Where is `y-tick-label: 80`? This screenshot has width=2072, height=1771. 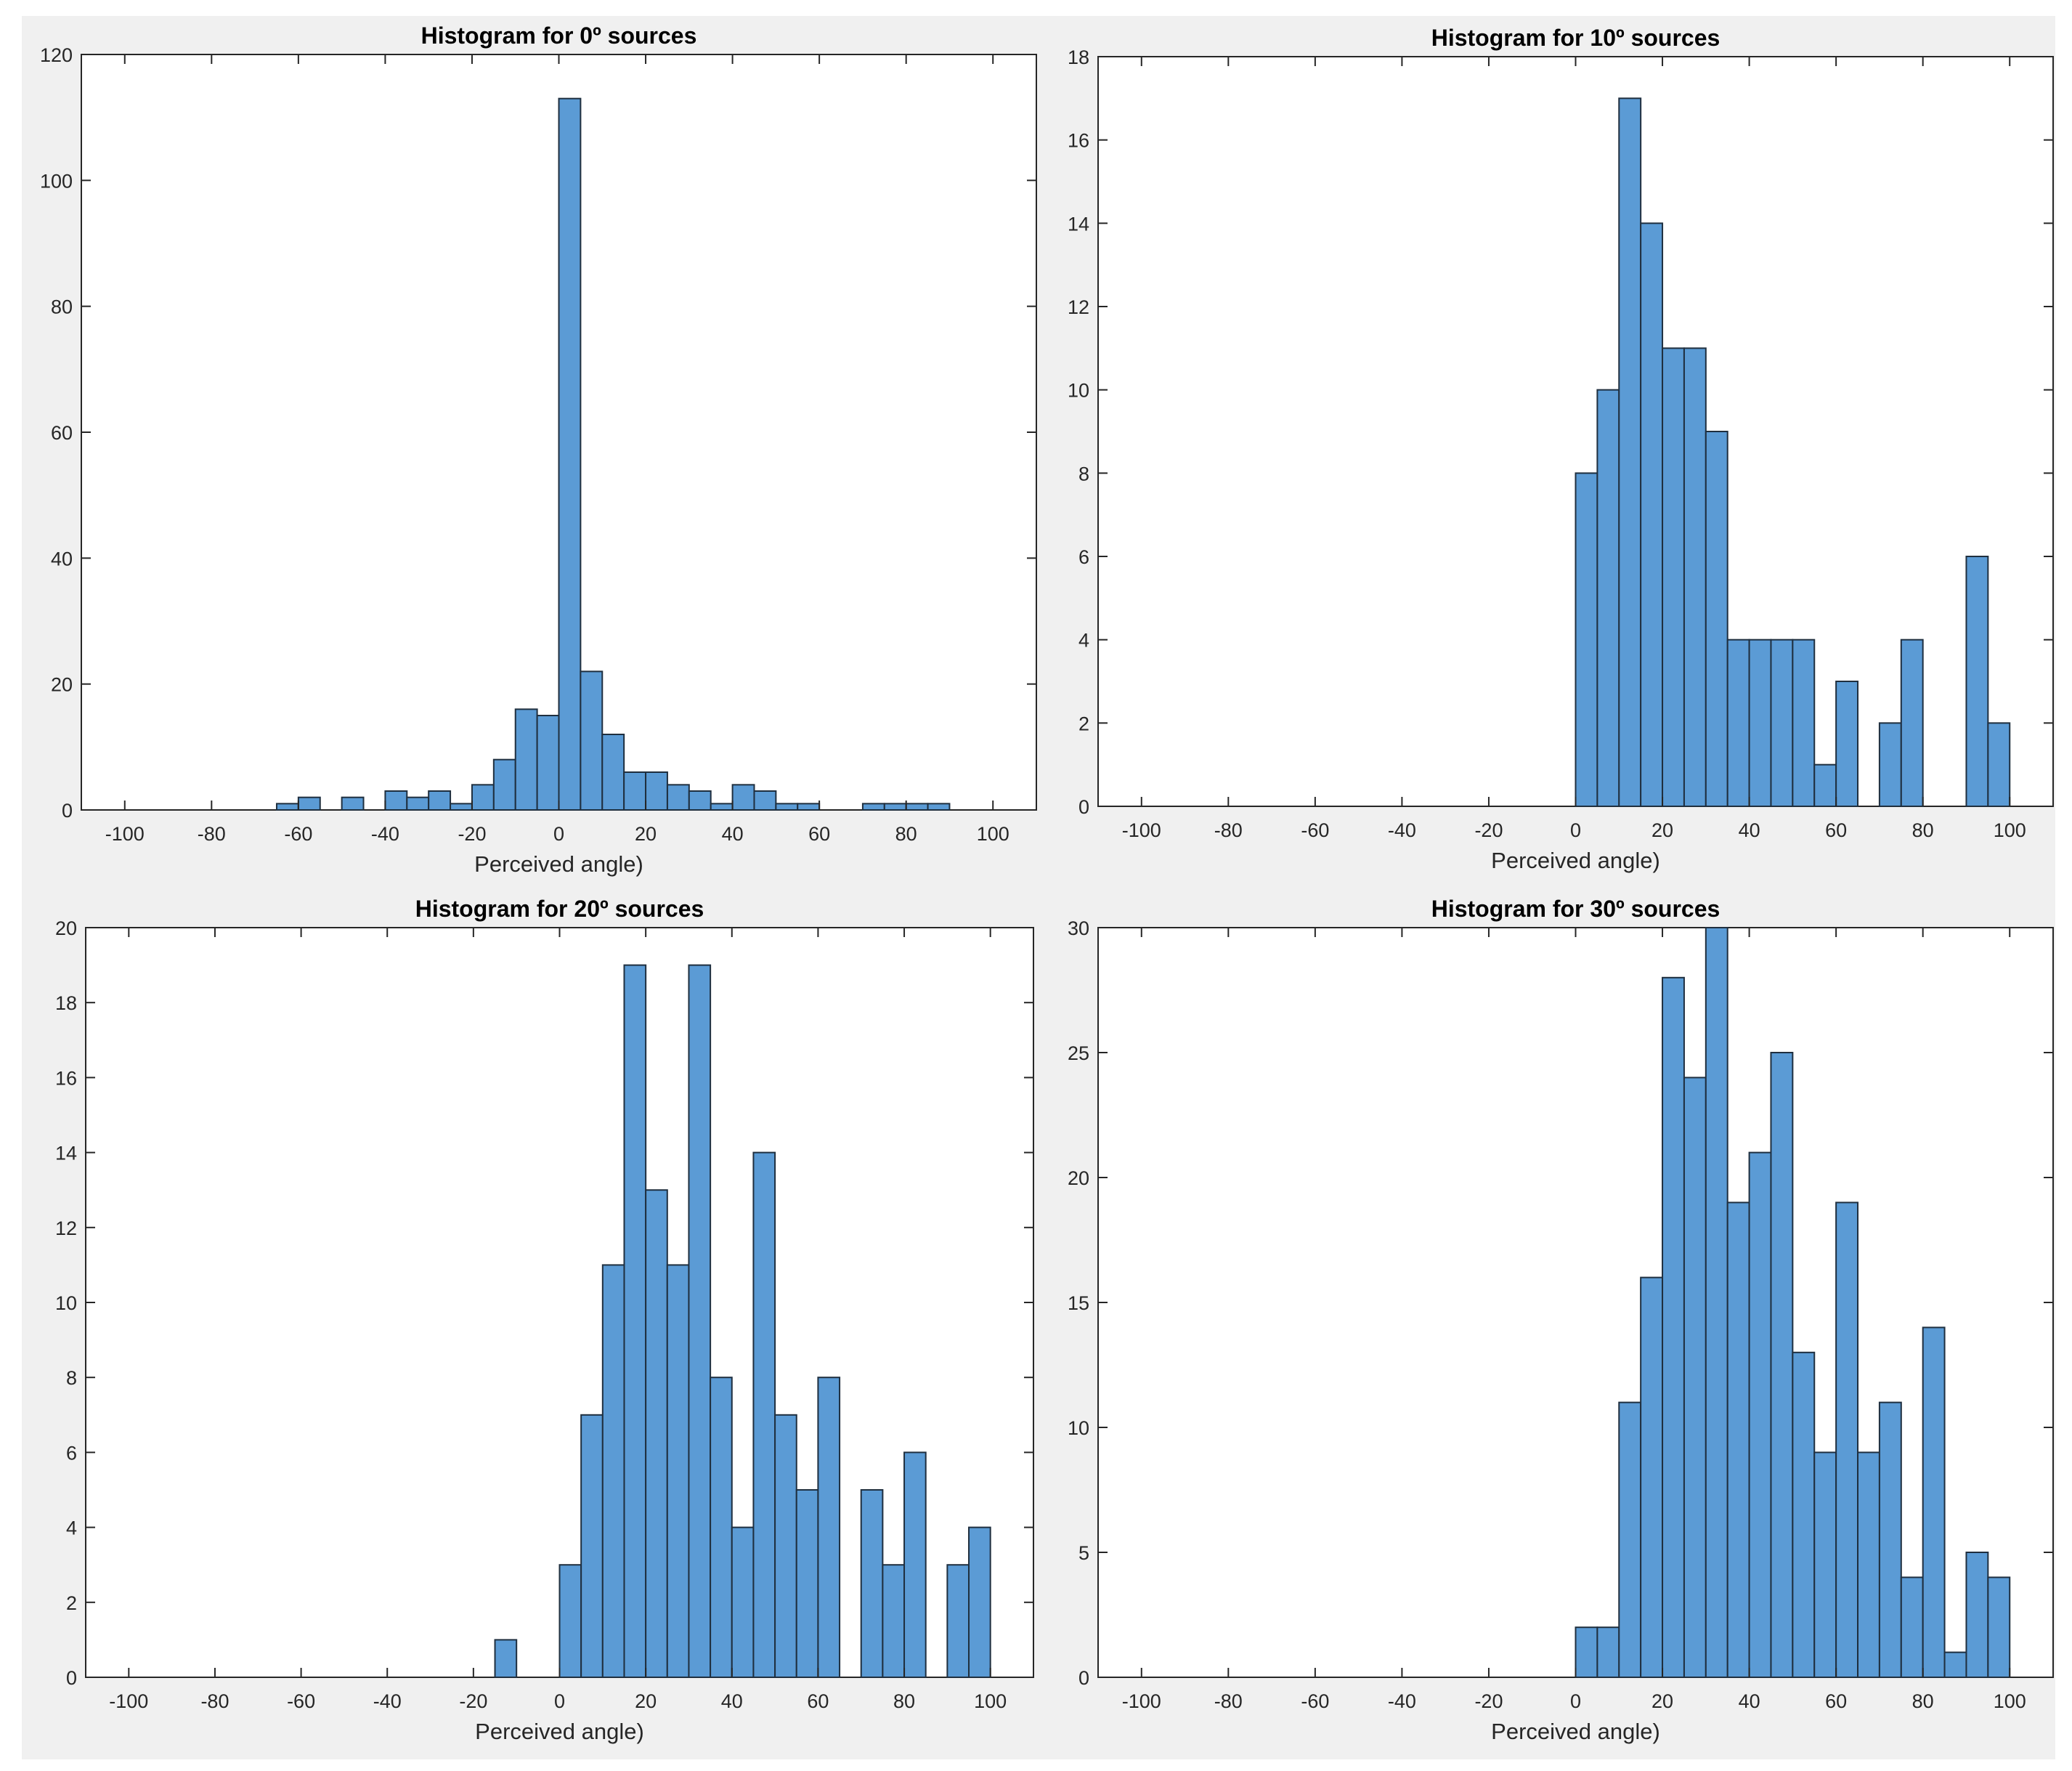
y-tick-label: 80 is located at coordinates (62, 307).